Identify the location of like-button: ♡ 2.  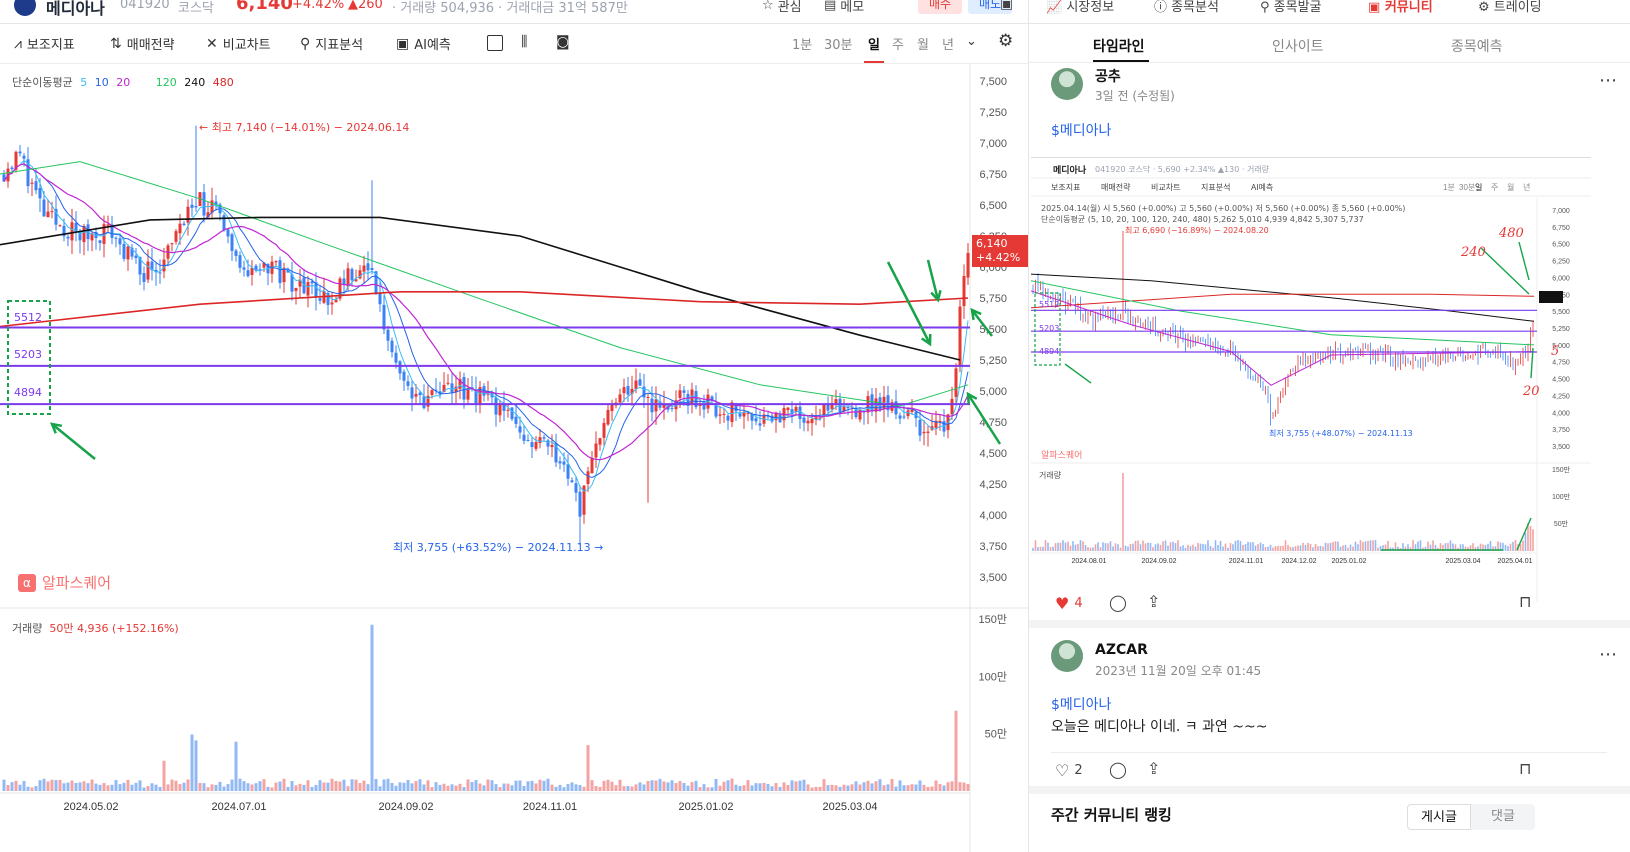
(1069, 770).